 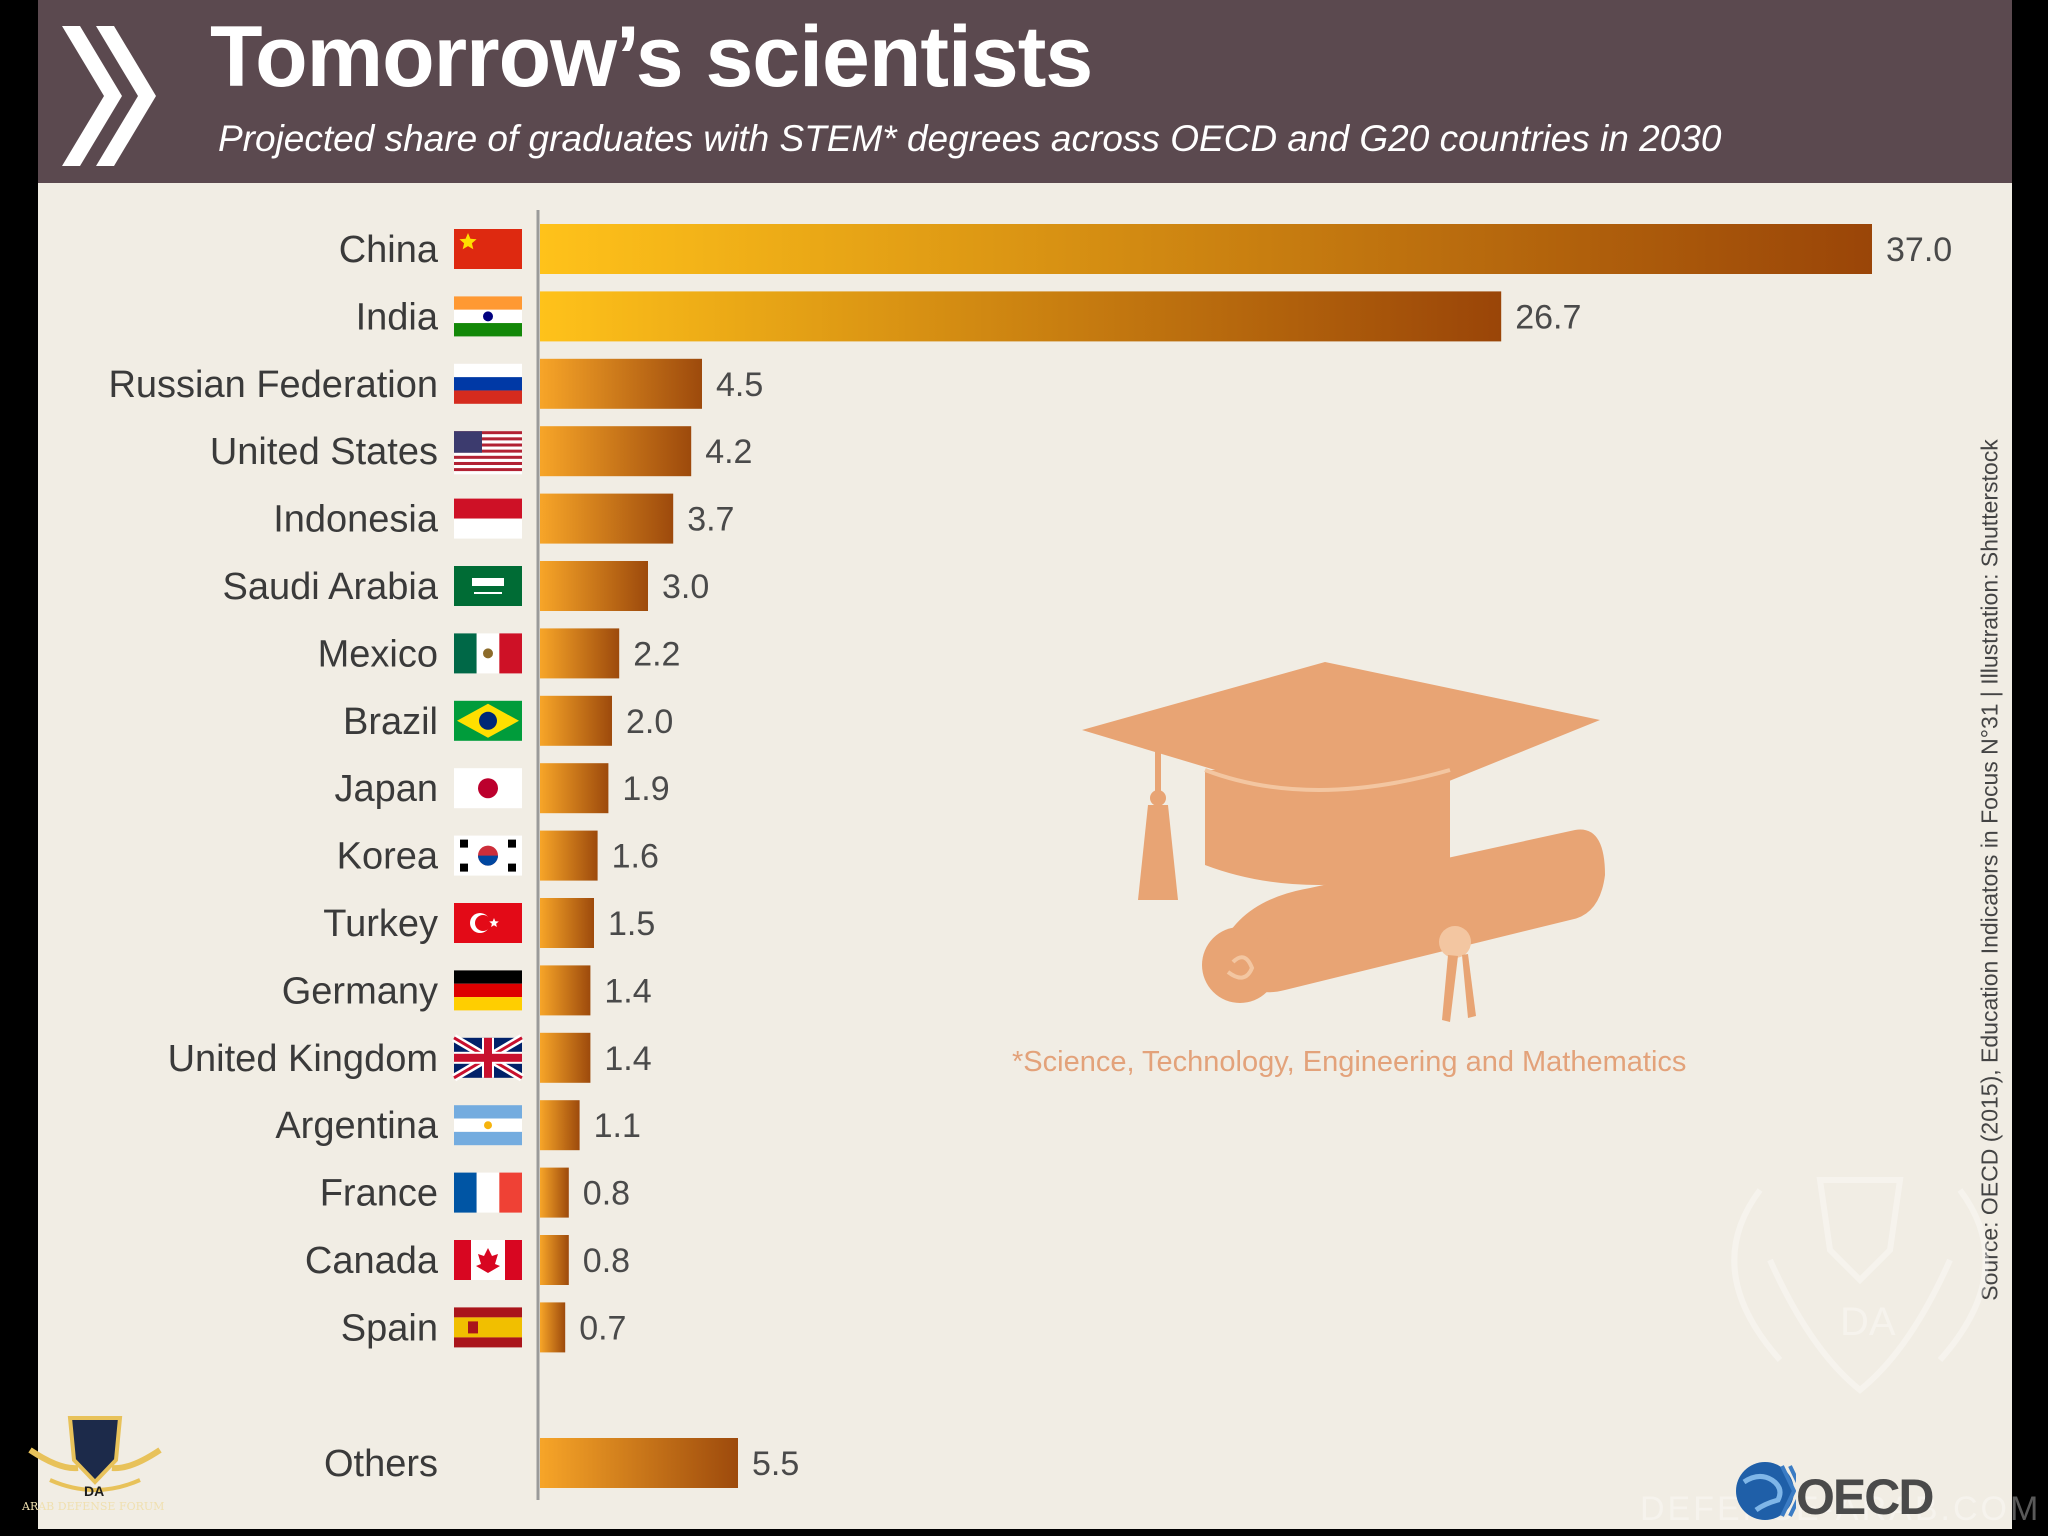 I want to click on flag-argentina-icon, so click(x=488, y=1125).